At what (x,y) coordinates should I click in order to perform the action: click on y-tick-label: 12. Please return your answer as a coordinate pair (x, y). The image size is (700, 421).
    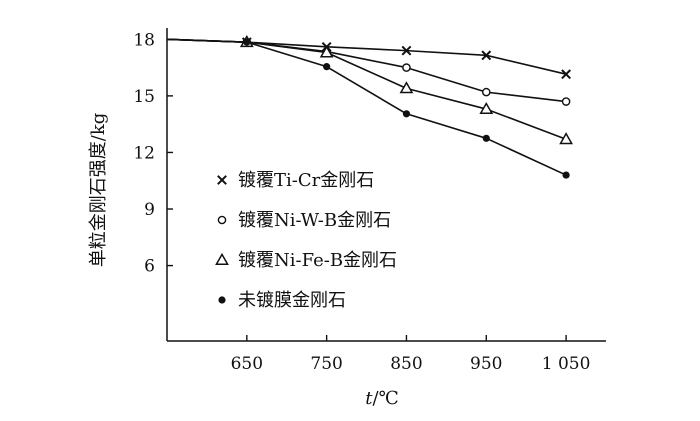
    Looking at the image, I should click on (144, 153).